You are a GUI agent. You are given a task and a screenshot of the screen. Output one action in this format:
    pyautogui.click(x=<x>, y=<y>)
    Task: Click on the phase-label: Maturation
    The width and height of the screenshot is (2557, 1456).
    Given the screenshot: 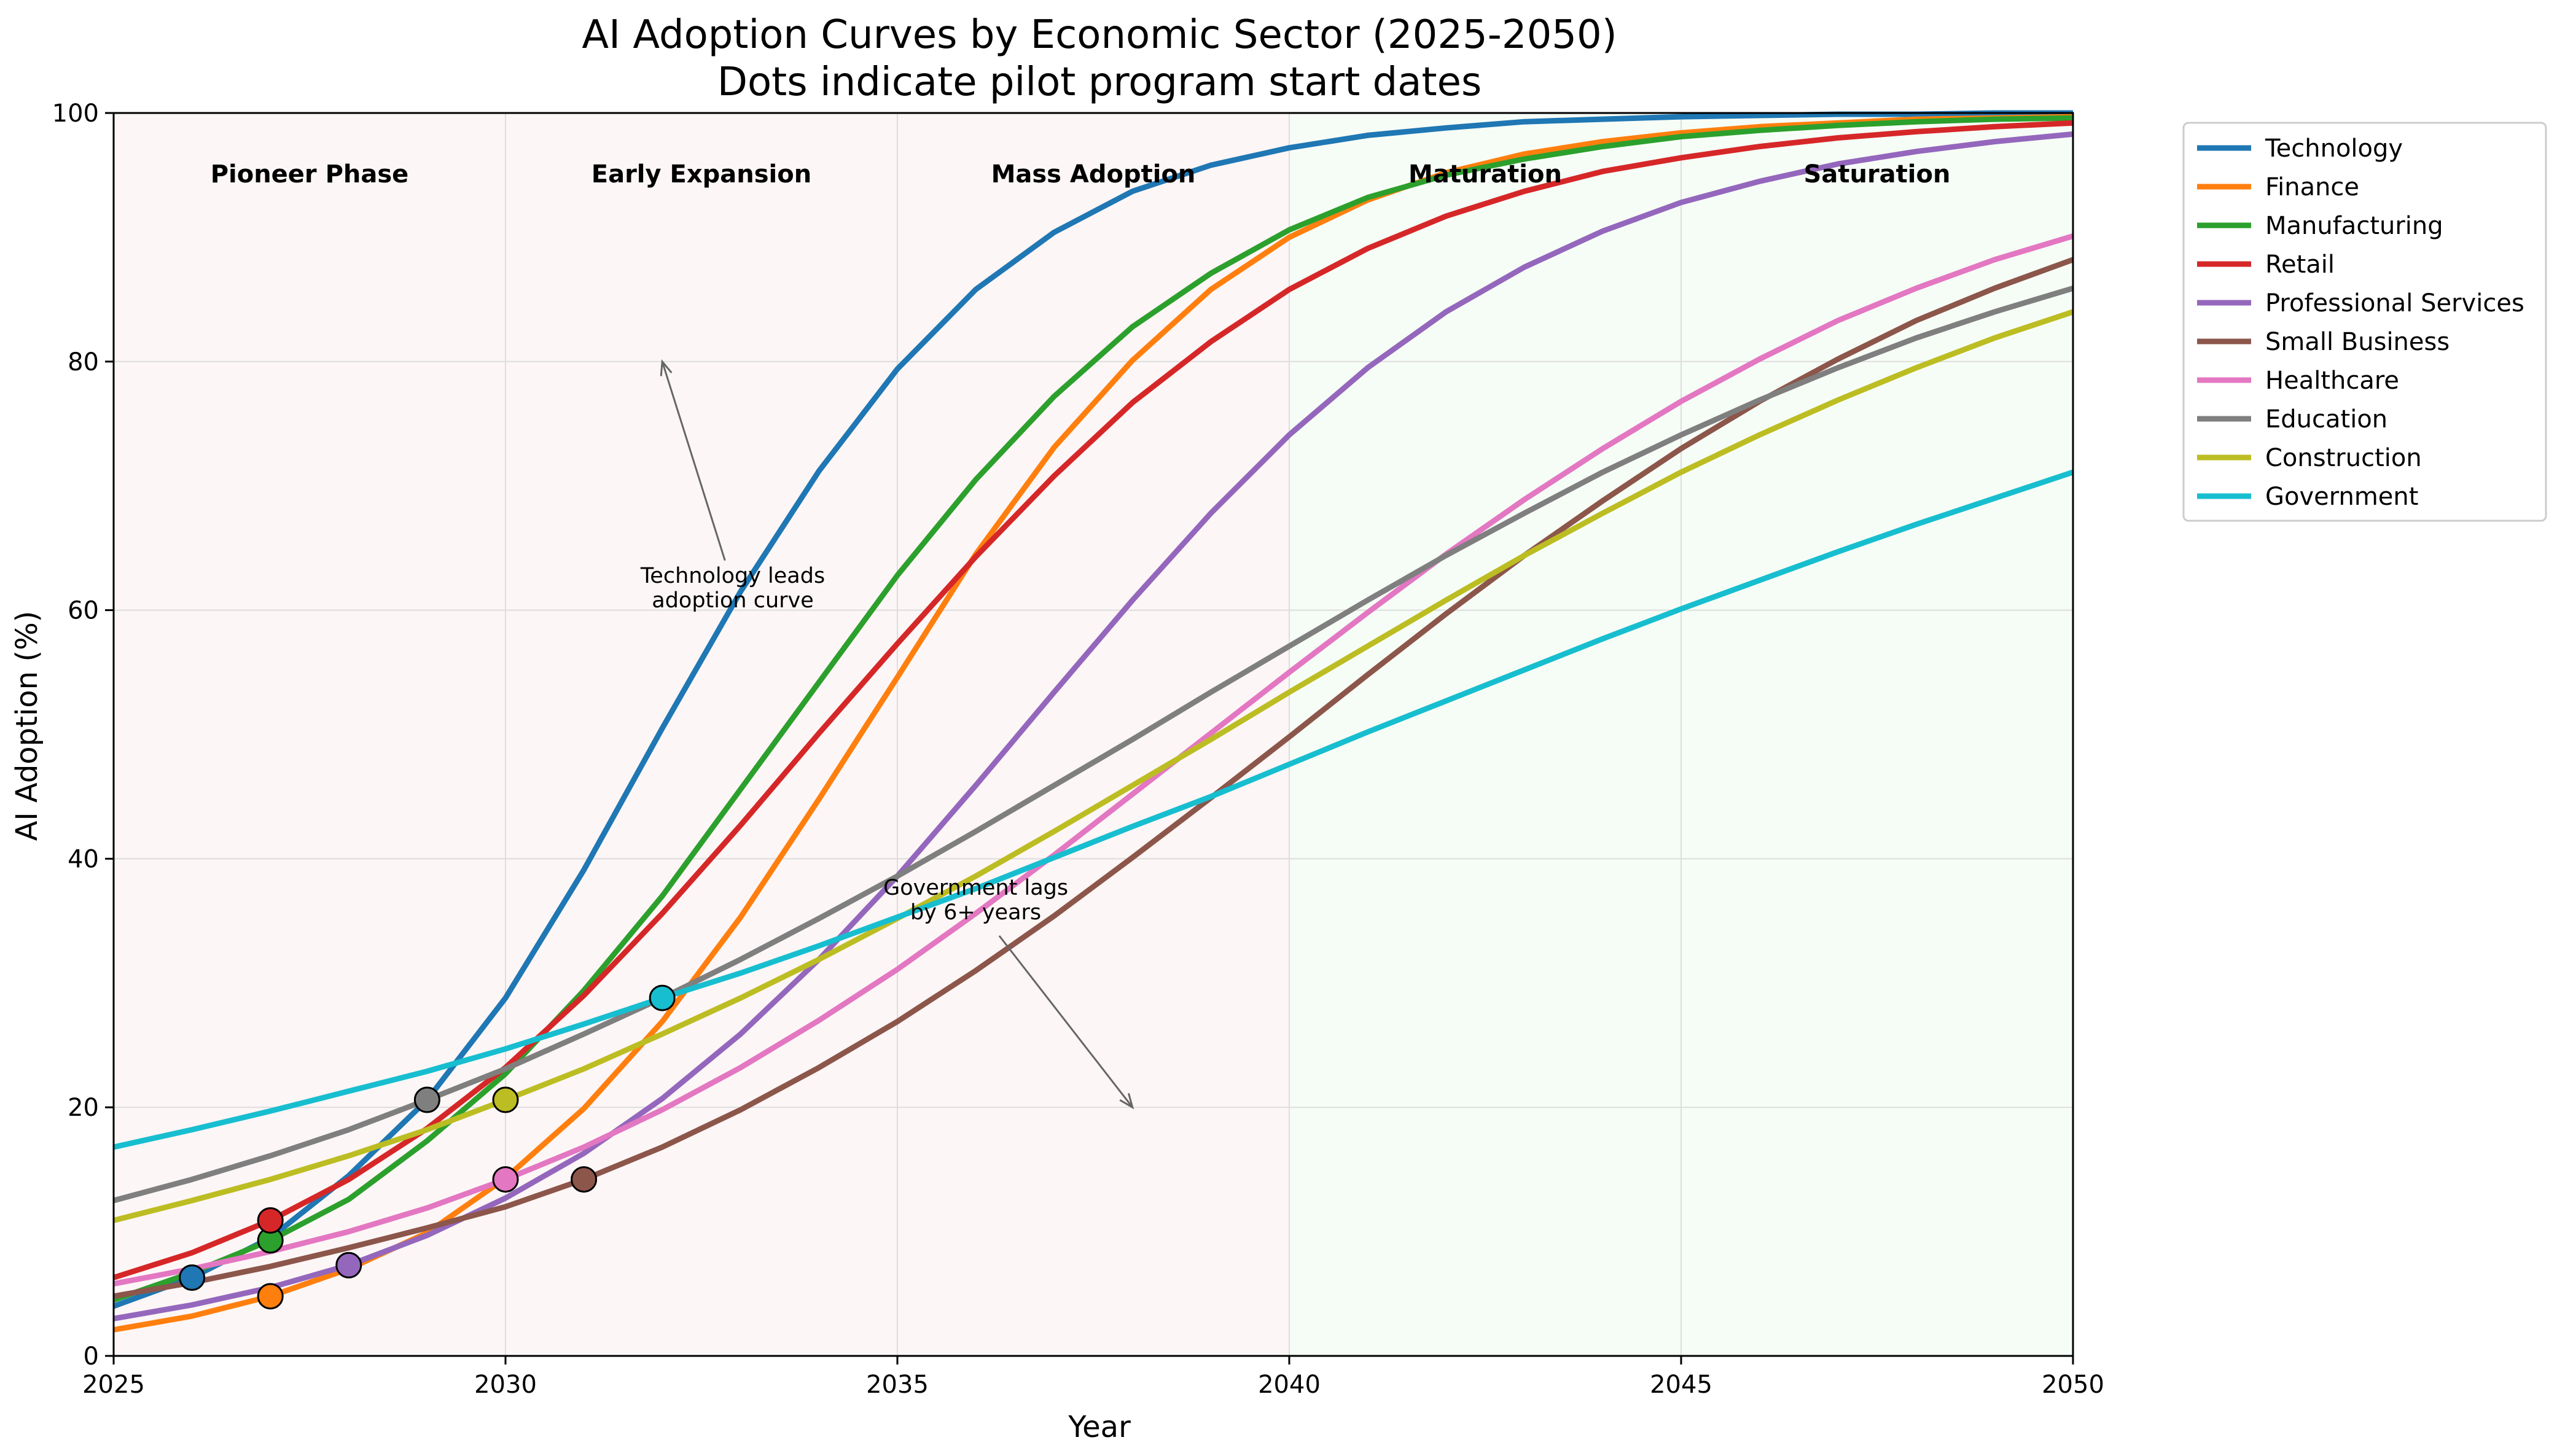 What is the action you would take?
    pyautogui.click(x=1485, y=174)
    